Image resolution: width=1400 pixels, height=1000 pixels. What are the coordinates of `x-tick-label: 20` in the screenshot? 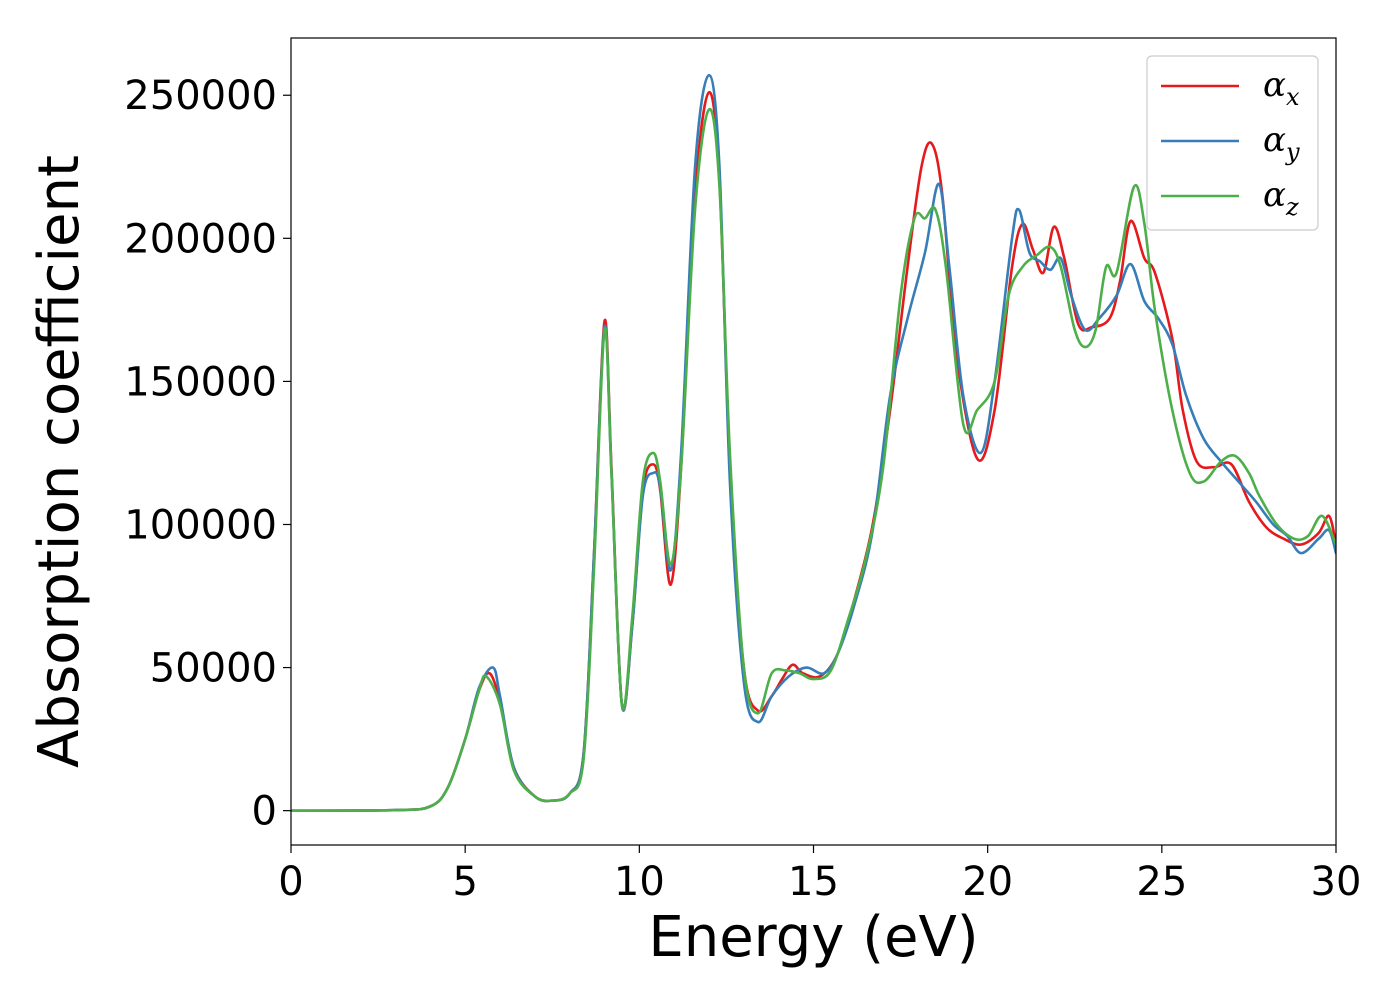 It's located at (987, 882).